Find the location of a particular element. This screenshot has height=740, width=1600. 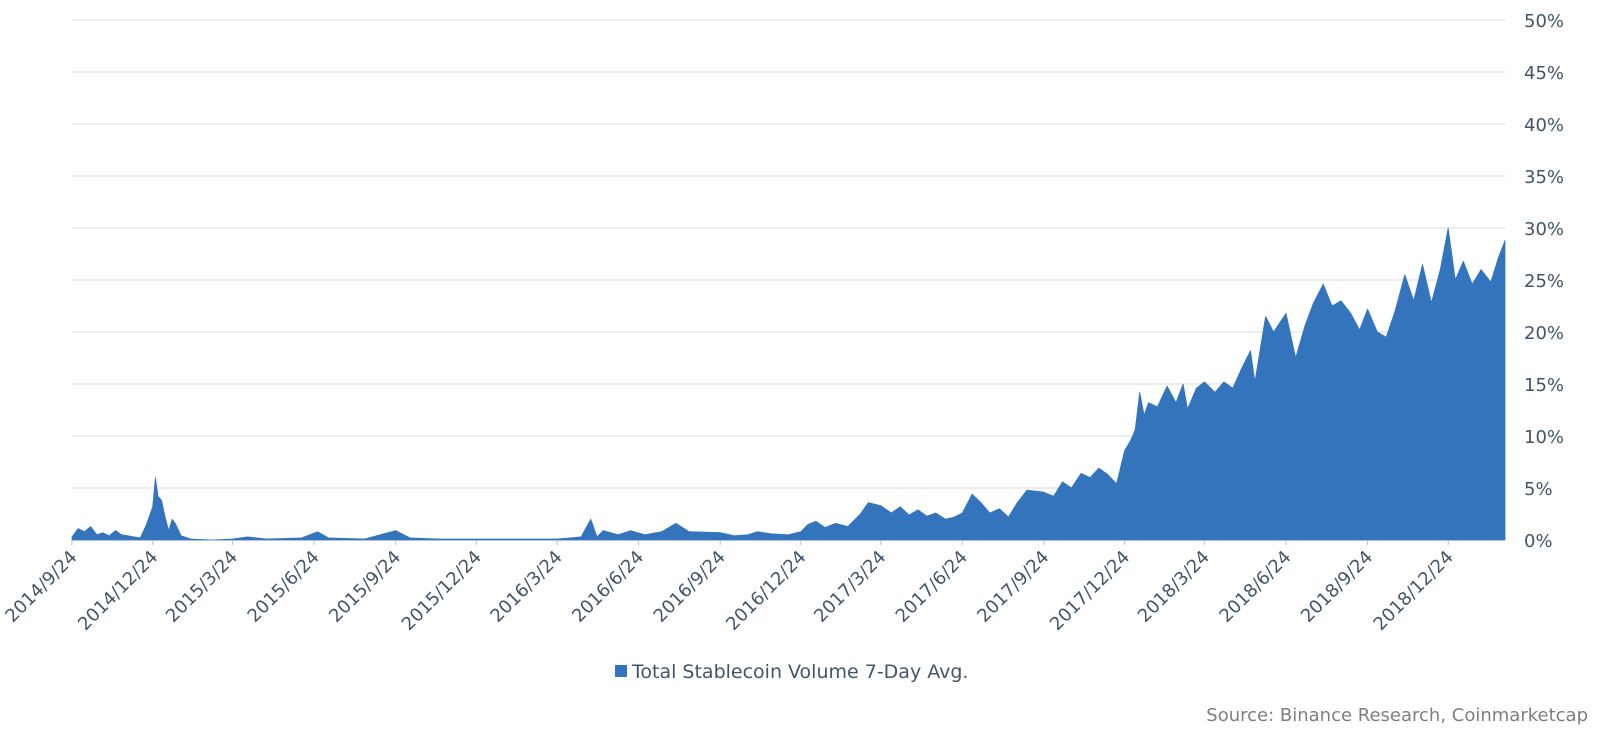

x-tick-label: 2017/6/24 is located at coordinates (932, 587).